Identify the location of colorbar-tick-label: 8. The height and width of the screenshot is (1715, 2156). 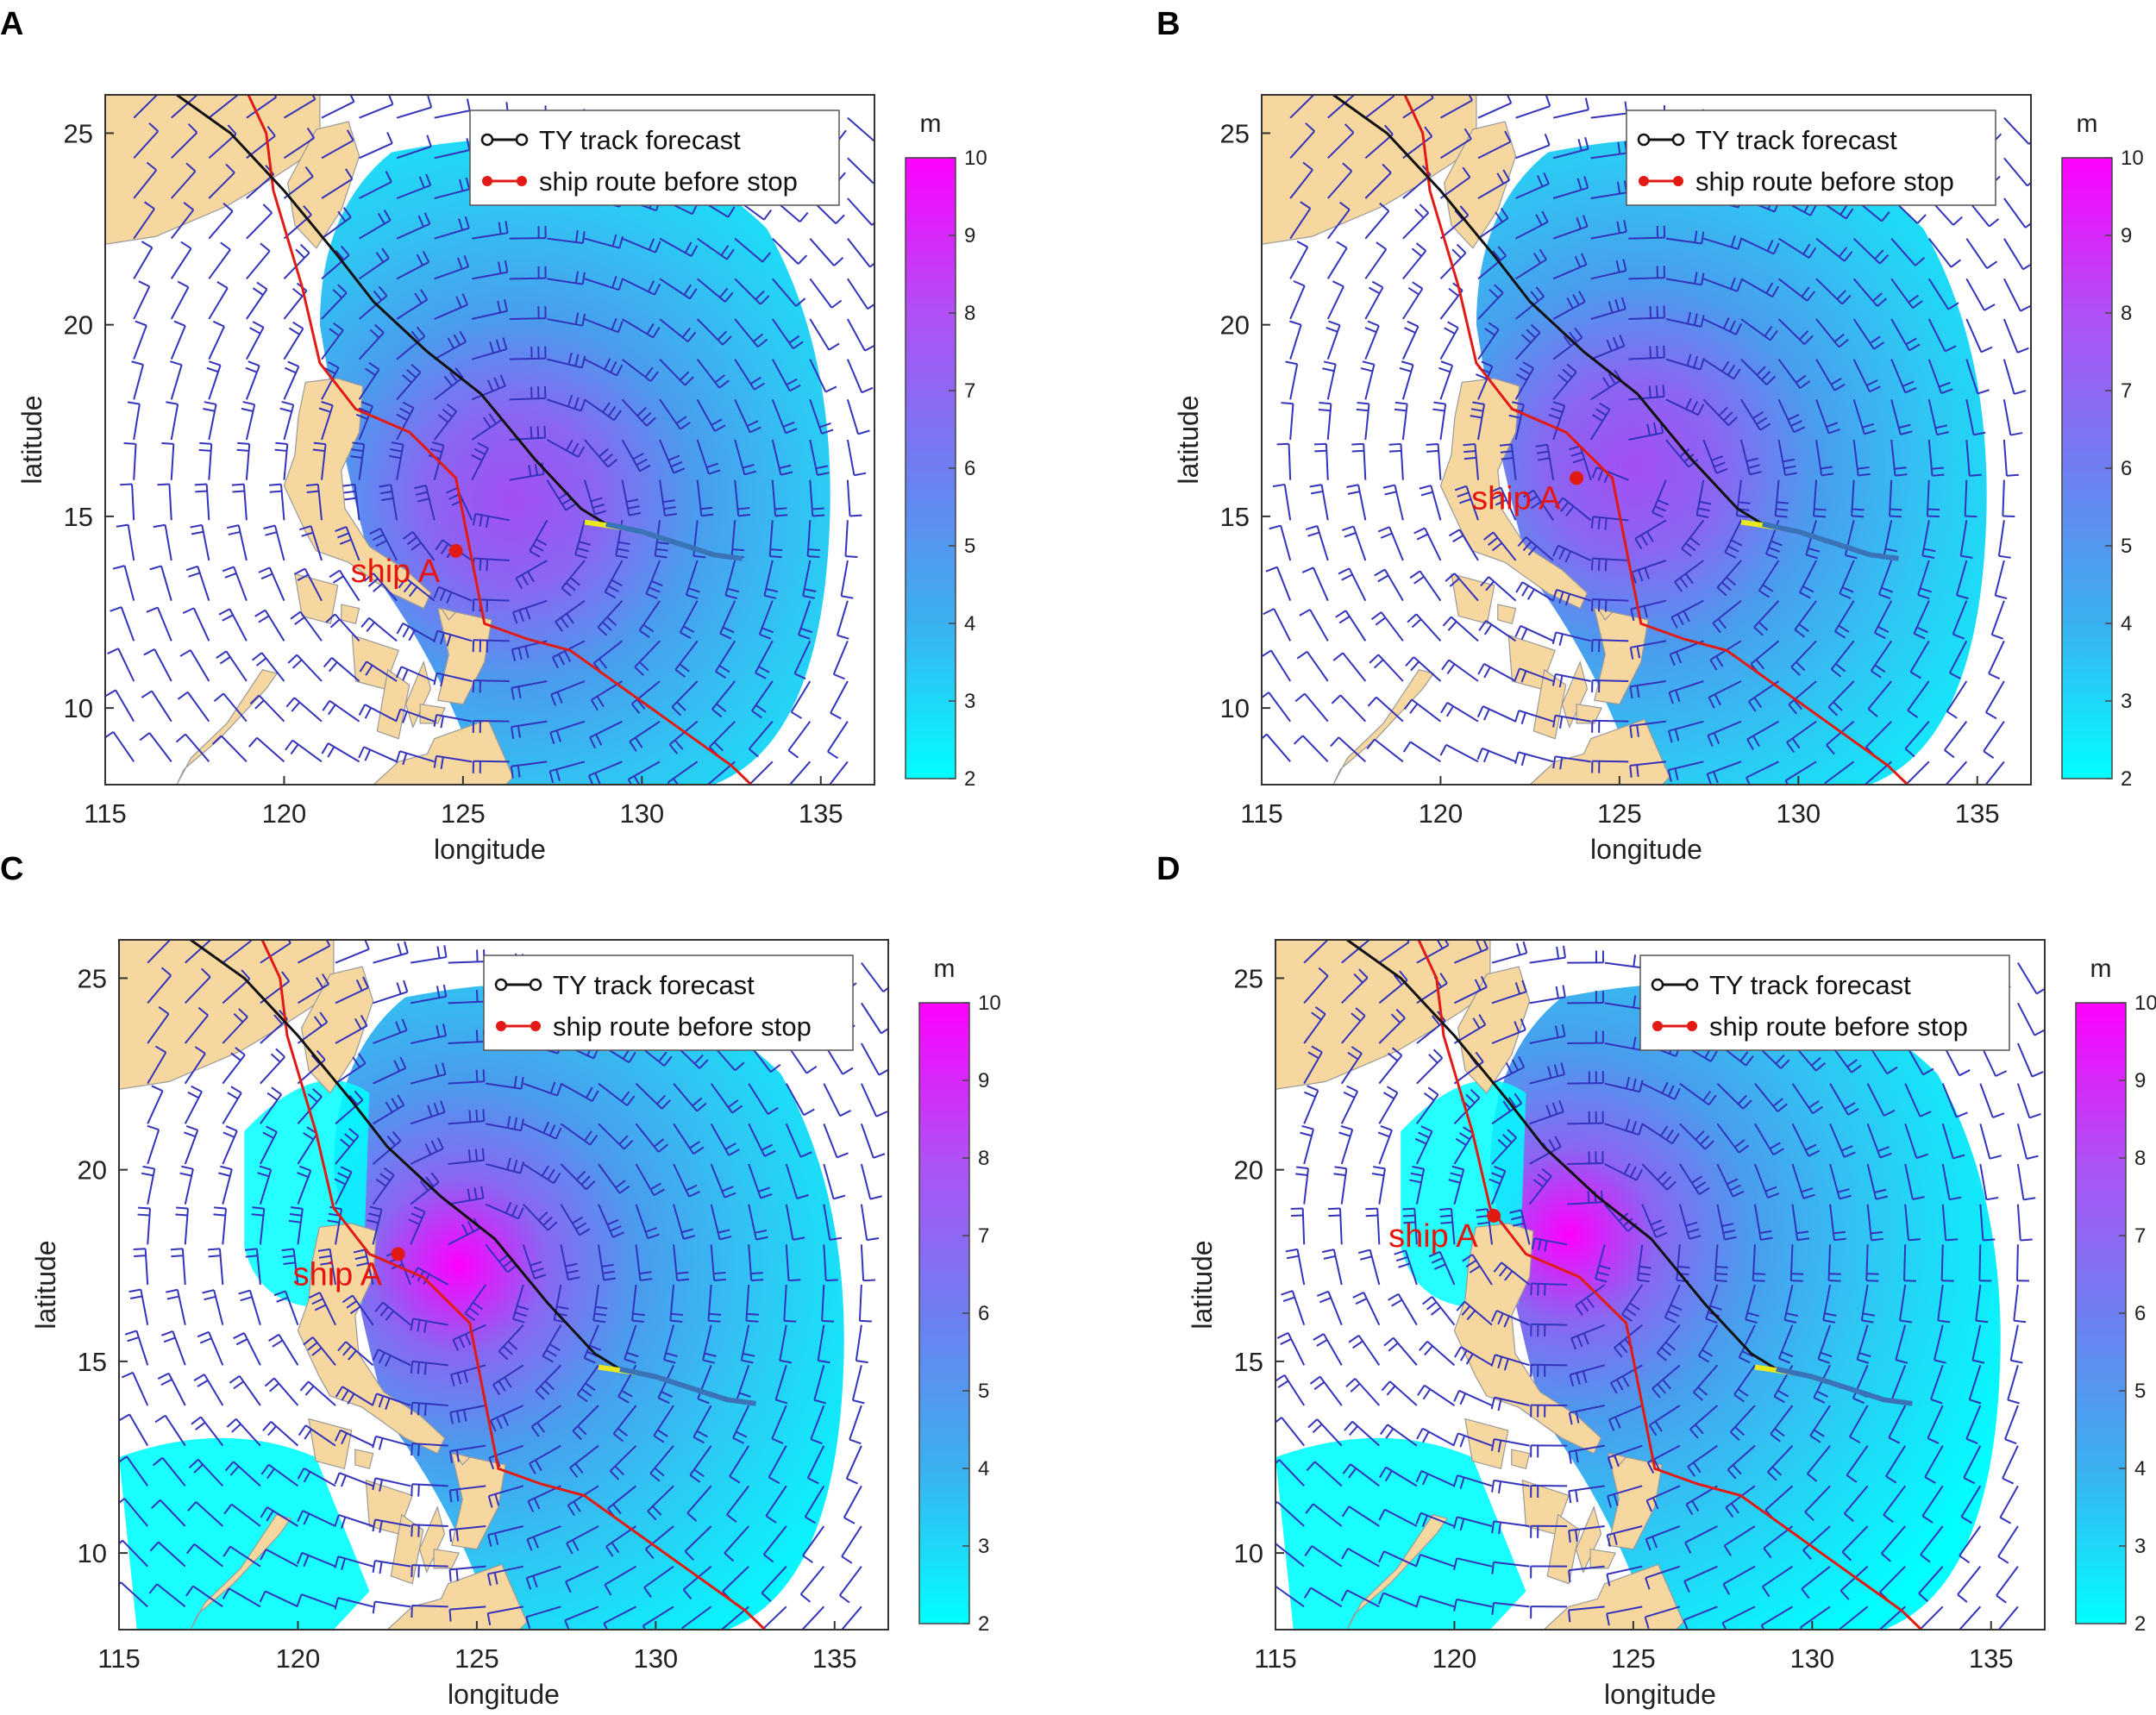
(2126, 314).